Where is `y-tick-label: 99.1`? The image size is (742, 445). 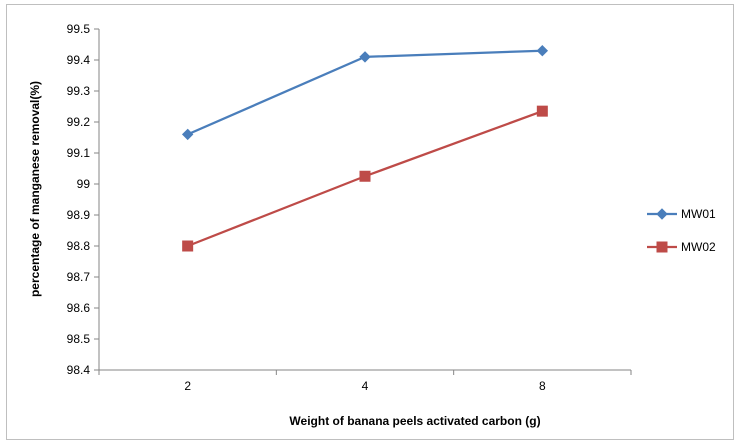 y-tick-label: 99.1 is located at coordinates (79, 153).